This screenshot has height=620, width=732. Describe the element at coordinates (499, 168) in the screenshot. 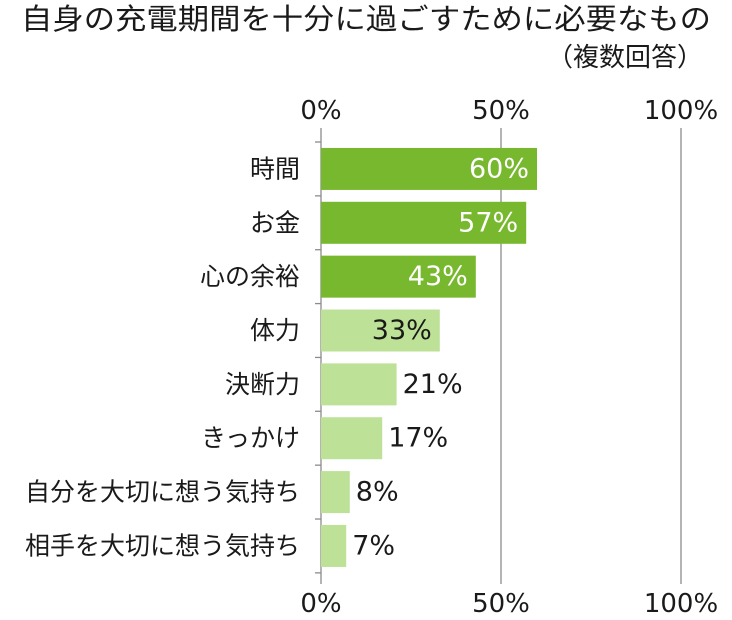

I see `value-label-1: 60%` at that location.